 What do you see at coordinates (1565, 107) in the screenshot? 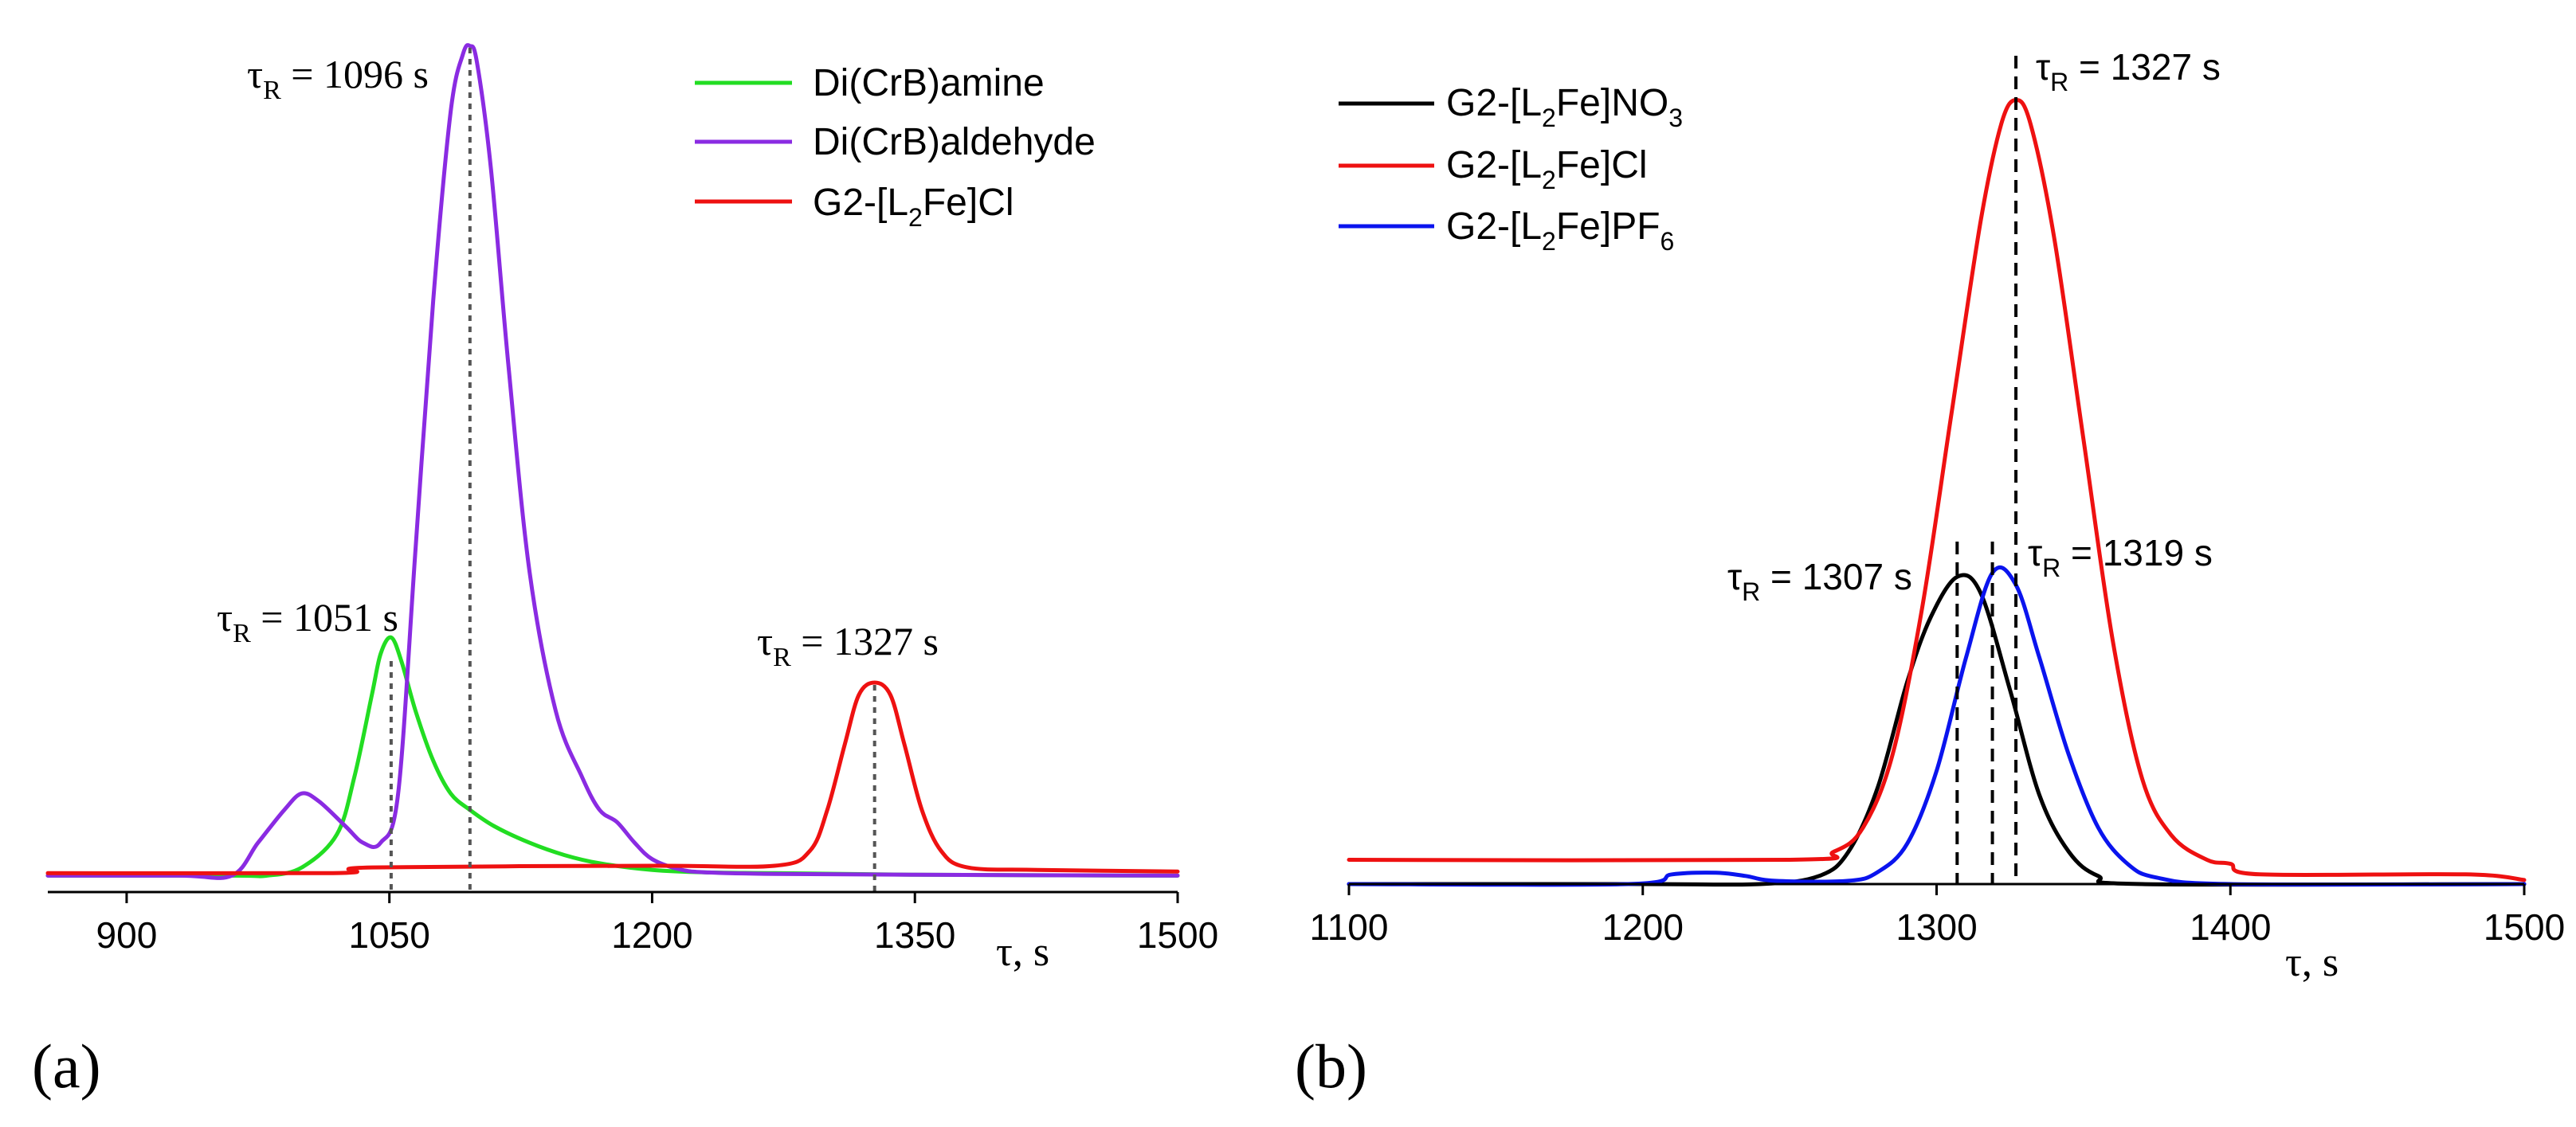
I see `panel-b-legend-label-no3: G2-[L2Fe]NO3` at bounding box center [1565, 107].